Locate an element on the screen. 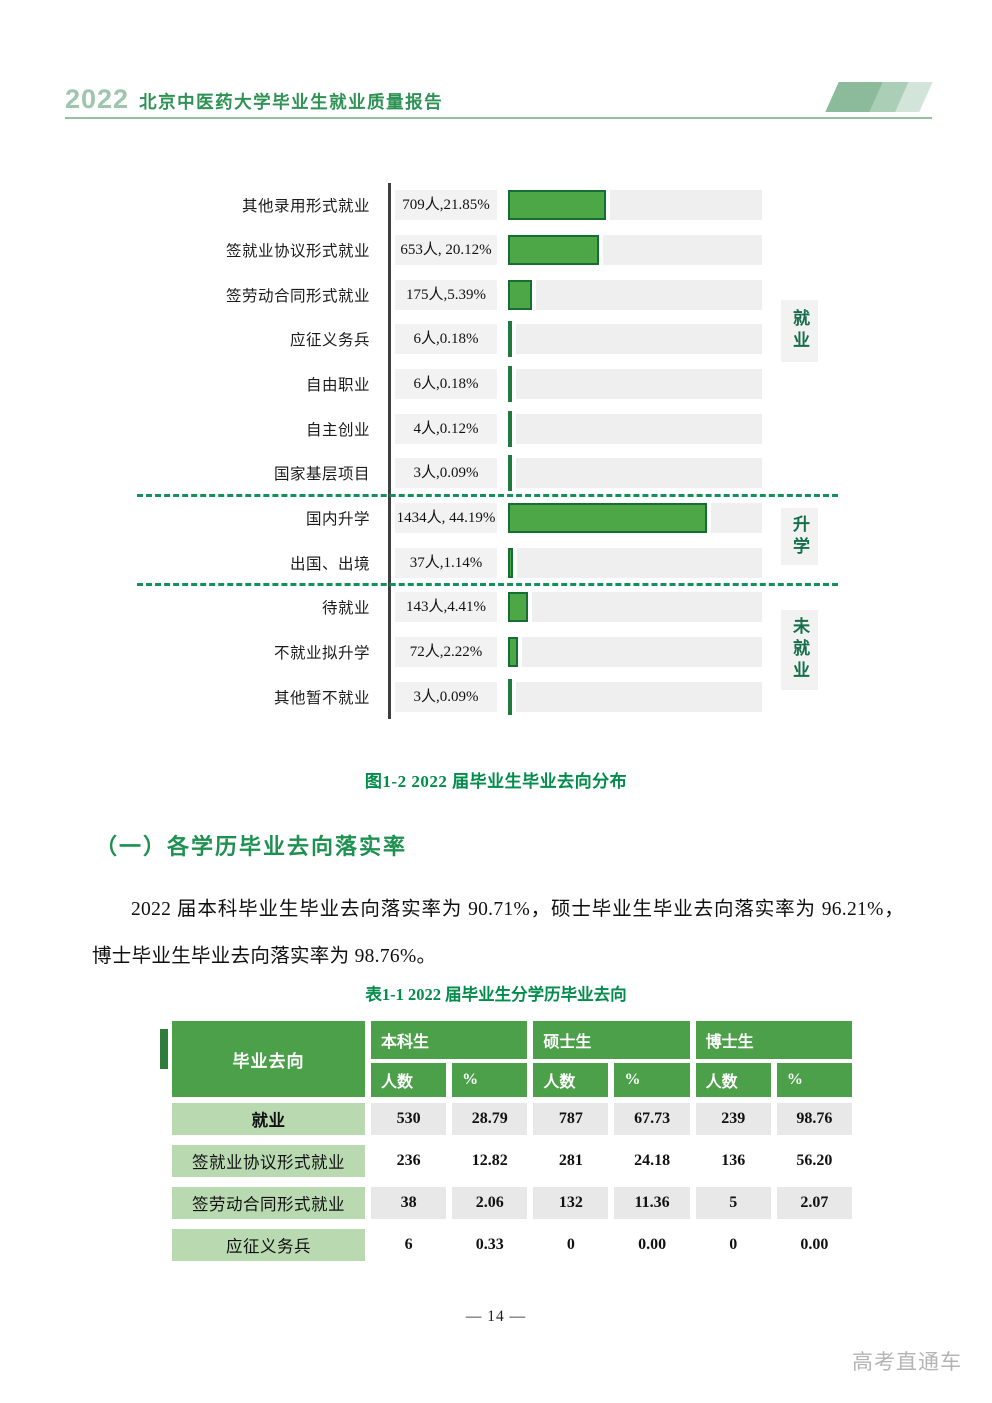  chart-row: 国内升学 1434人, 44.19% is located at coordinates (487, 518).